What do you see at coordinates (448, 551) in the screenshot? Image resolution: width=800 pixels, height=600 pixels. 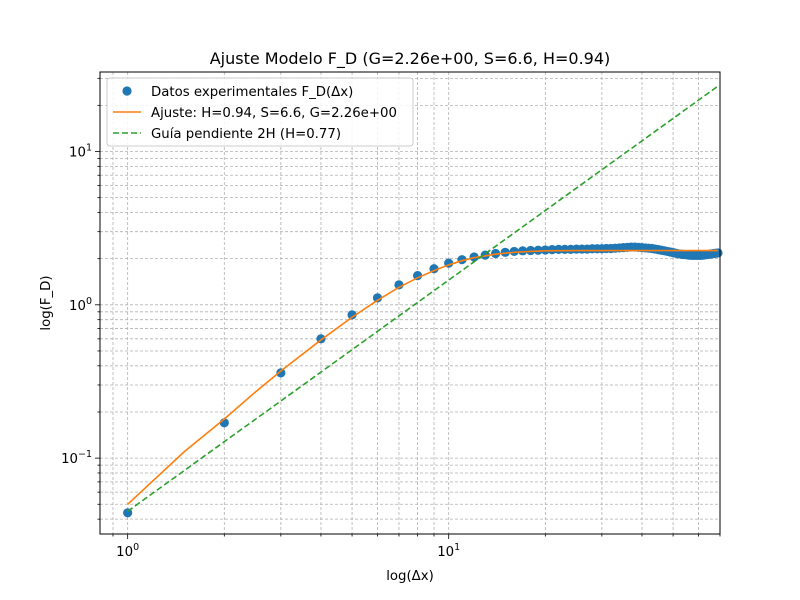 I see `x-tick-label: 10¹` at bounding box center [448, 551].